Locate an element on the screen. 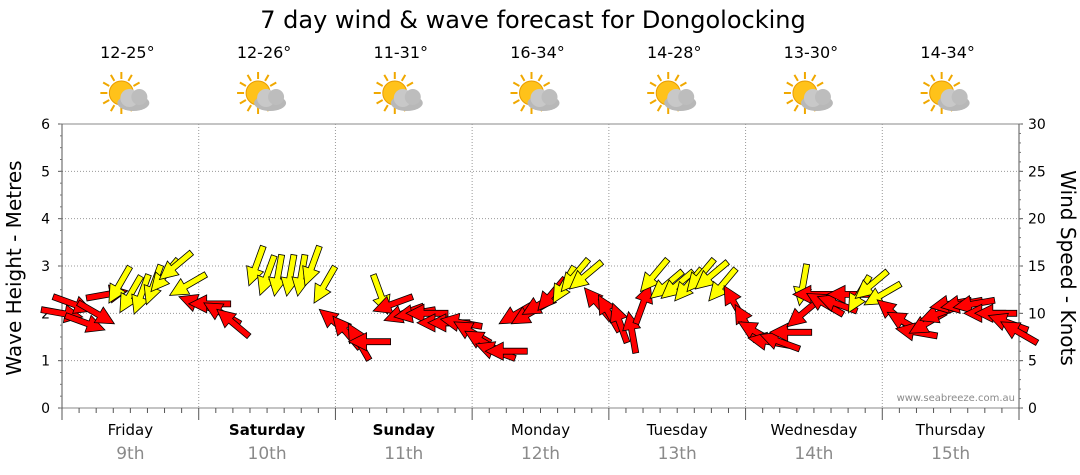 The width and height of the screenshot is (1080, 475). day-name: Friday is located at coordinates (131, 430).